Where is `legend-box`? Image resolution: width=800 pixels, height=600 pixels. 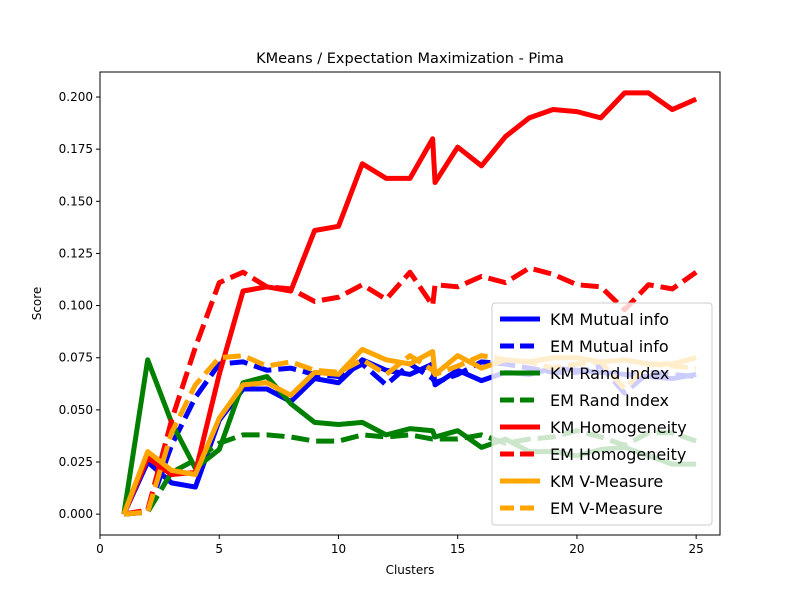
legend-box is located at coordinates (602, 414).